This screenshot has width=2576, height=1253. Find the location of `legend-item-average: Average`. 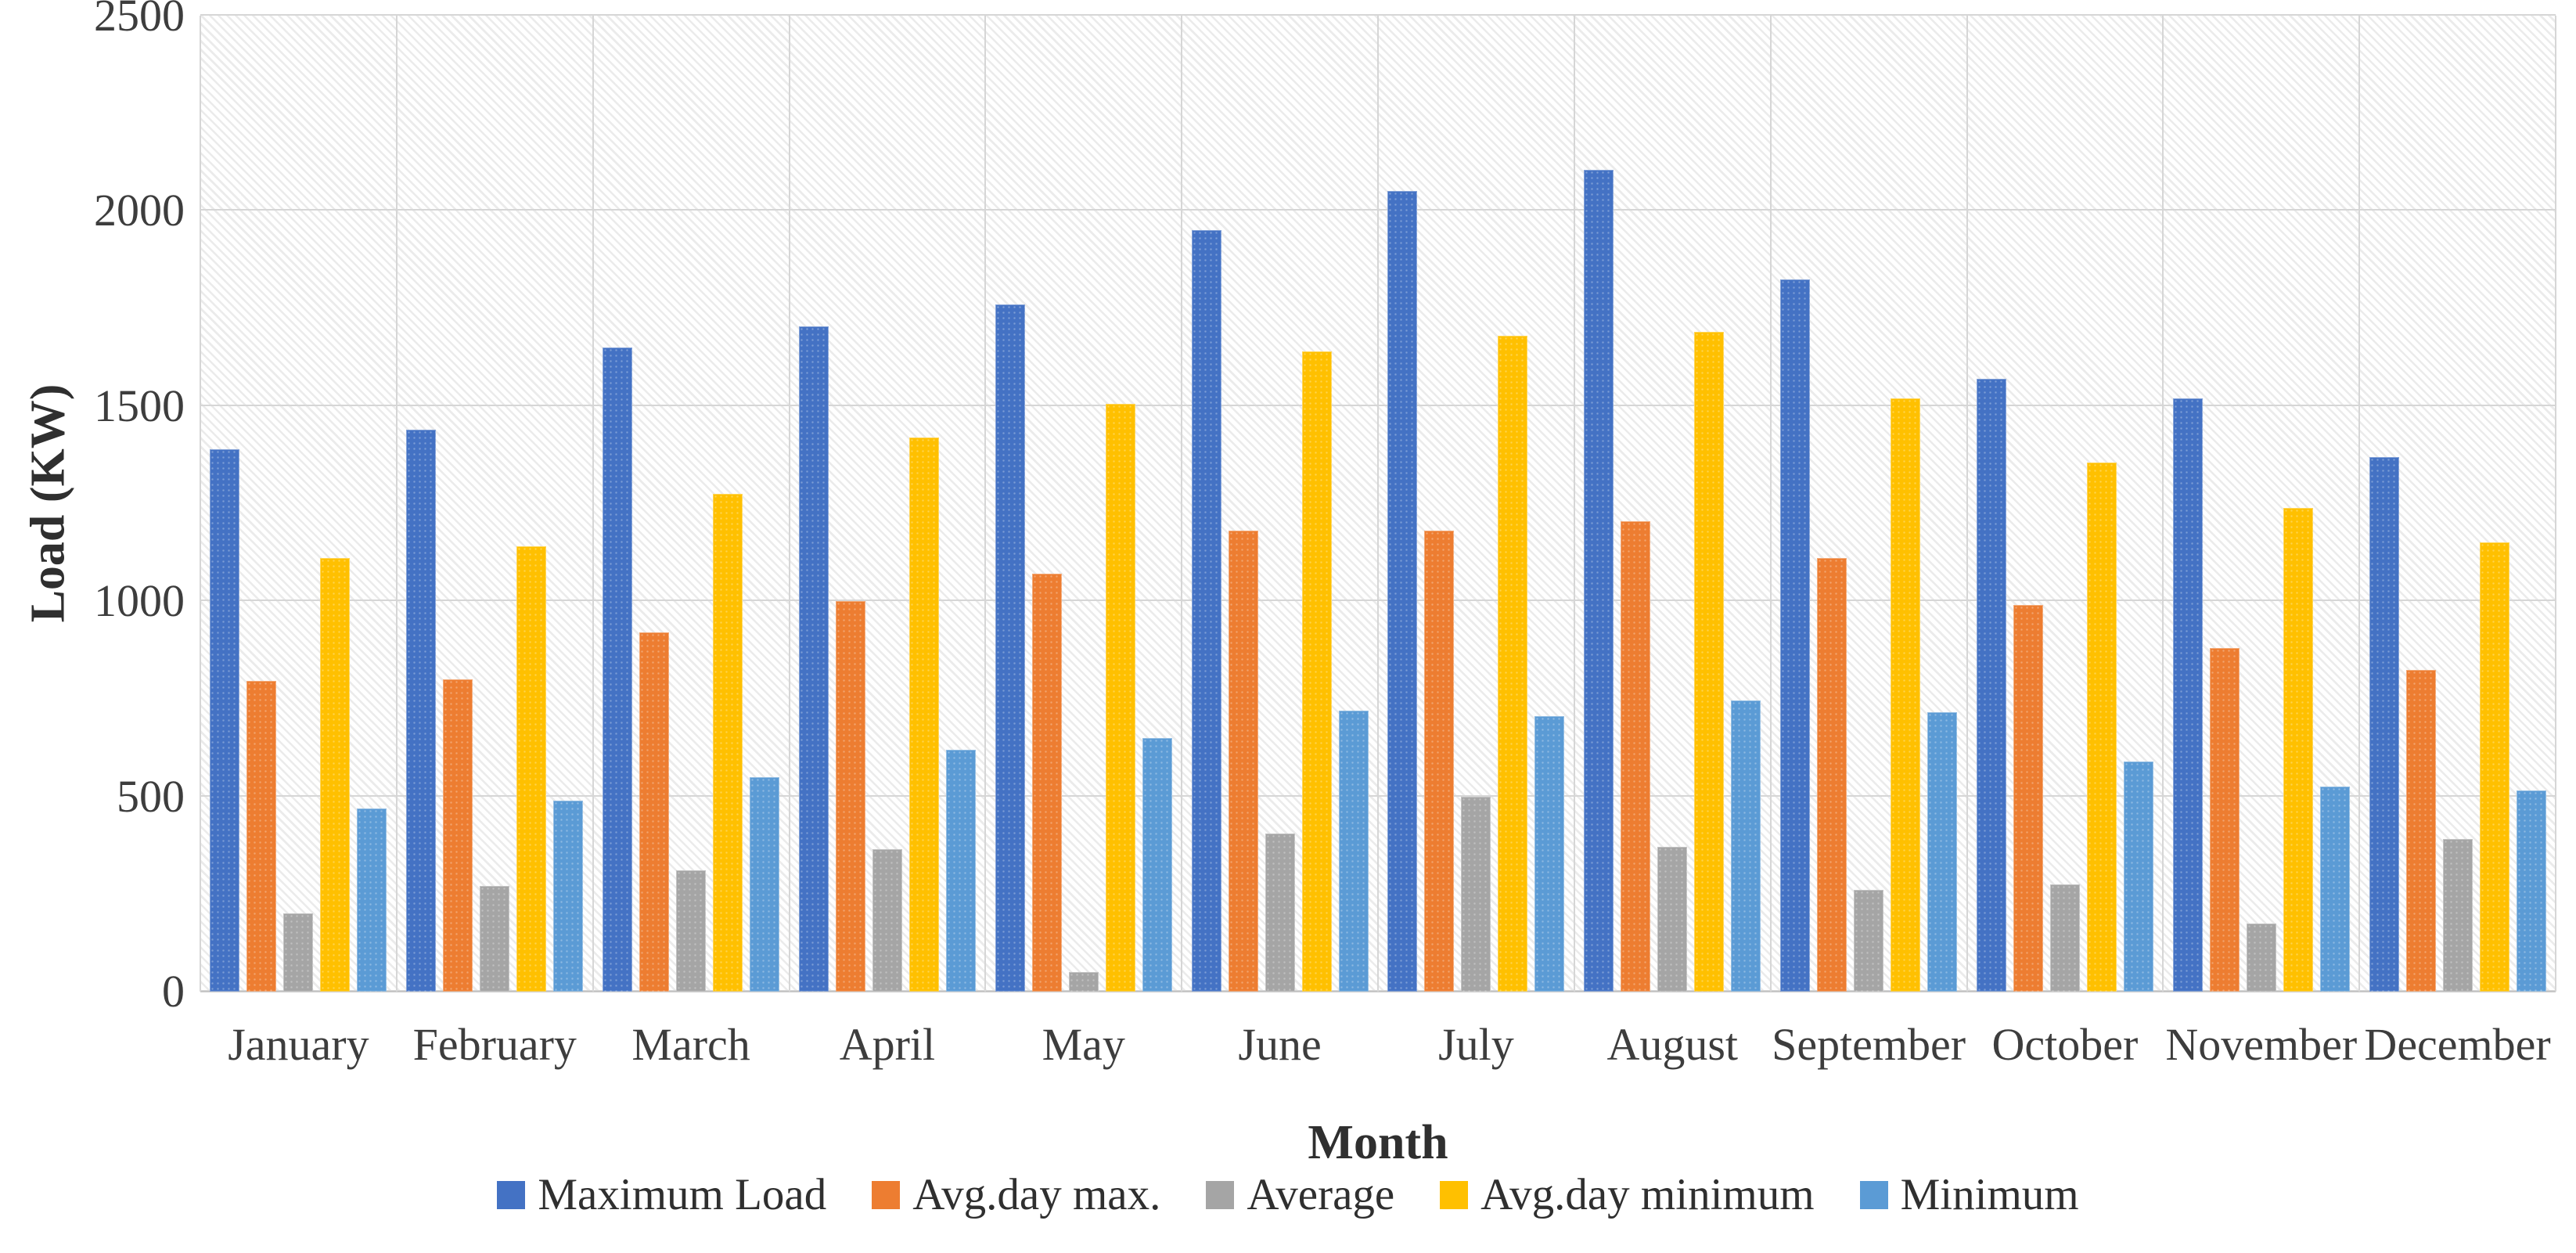

legend-item-average: Average is located at coordinates (1300, 1194).